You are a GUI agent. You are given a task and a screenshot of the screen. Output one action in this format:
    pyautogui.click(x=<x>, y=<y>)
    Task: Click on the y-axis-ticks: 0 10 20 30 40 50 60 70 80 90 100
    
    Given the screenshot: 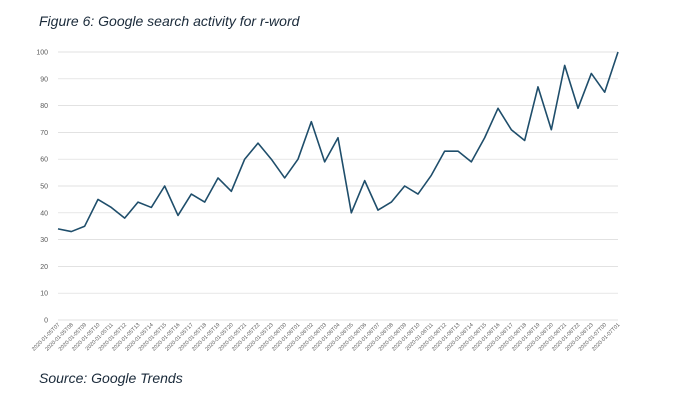 What is the action you would take?
    pyautogui.click(x=42, y=187)
    